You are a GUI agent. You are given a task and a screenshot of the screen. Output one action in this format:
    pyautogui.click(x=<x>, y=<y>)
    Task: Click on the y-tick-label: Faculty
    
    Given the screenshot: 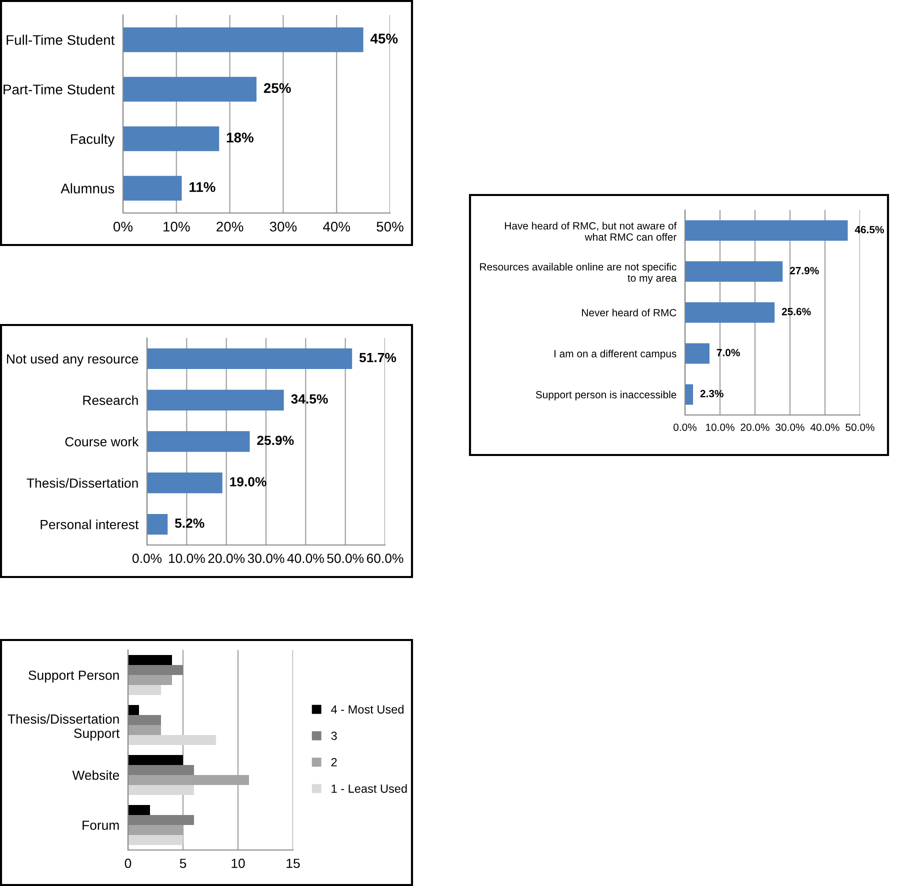 What is the action you would take?
    pyautogui.click(x=93, y=140)
    